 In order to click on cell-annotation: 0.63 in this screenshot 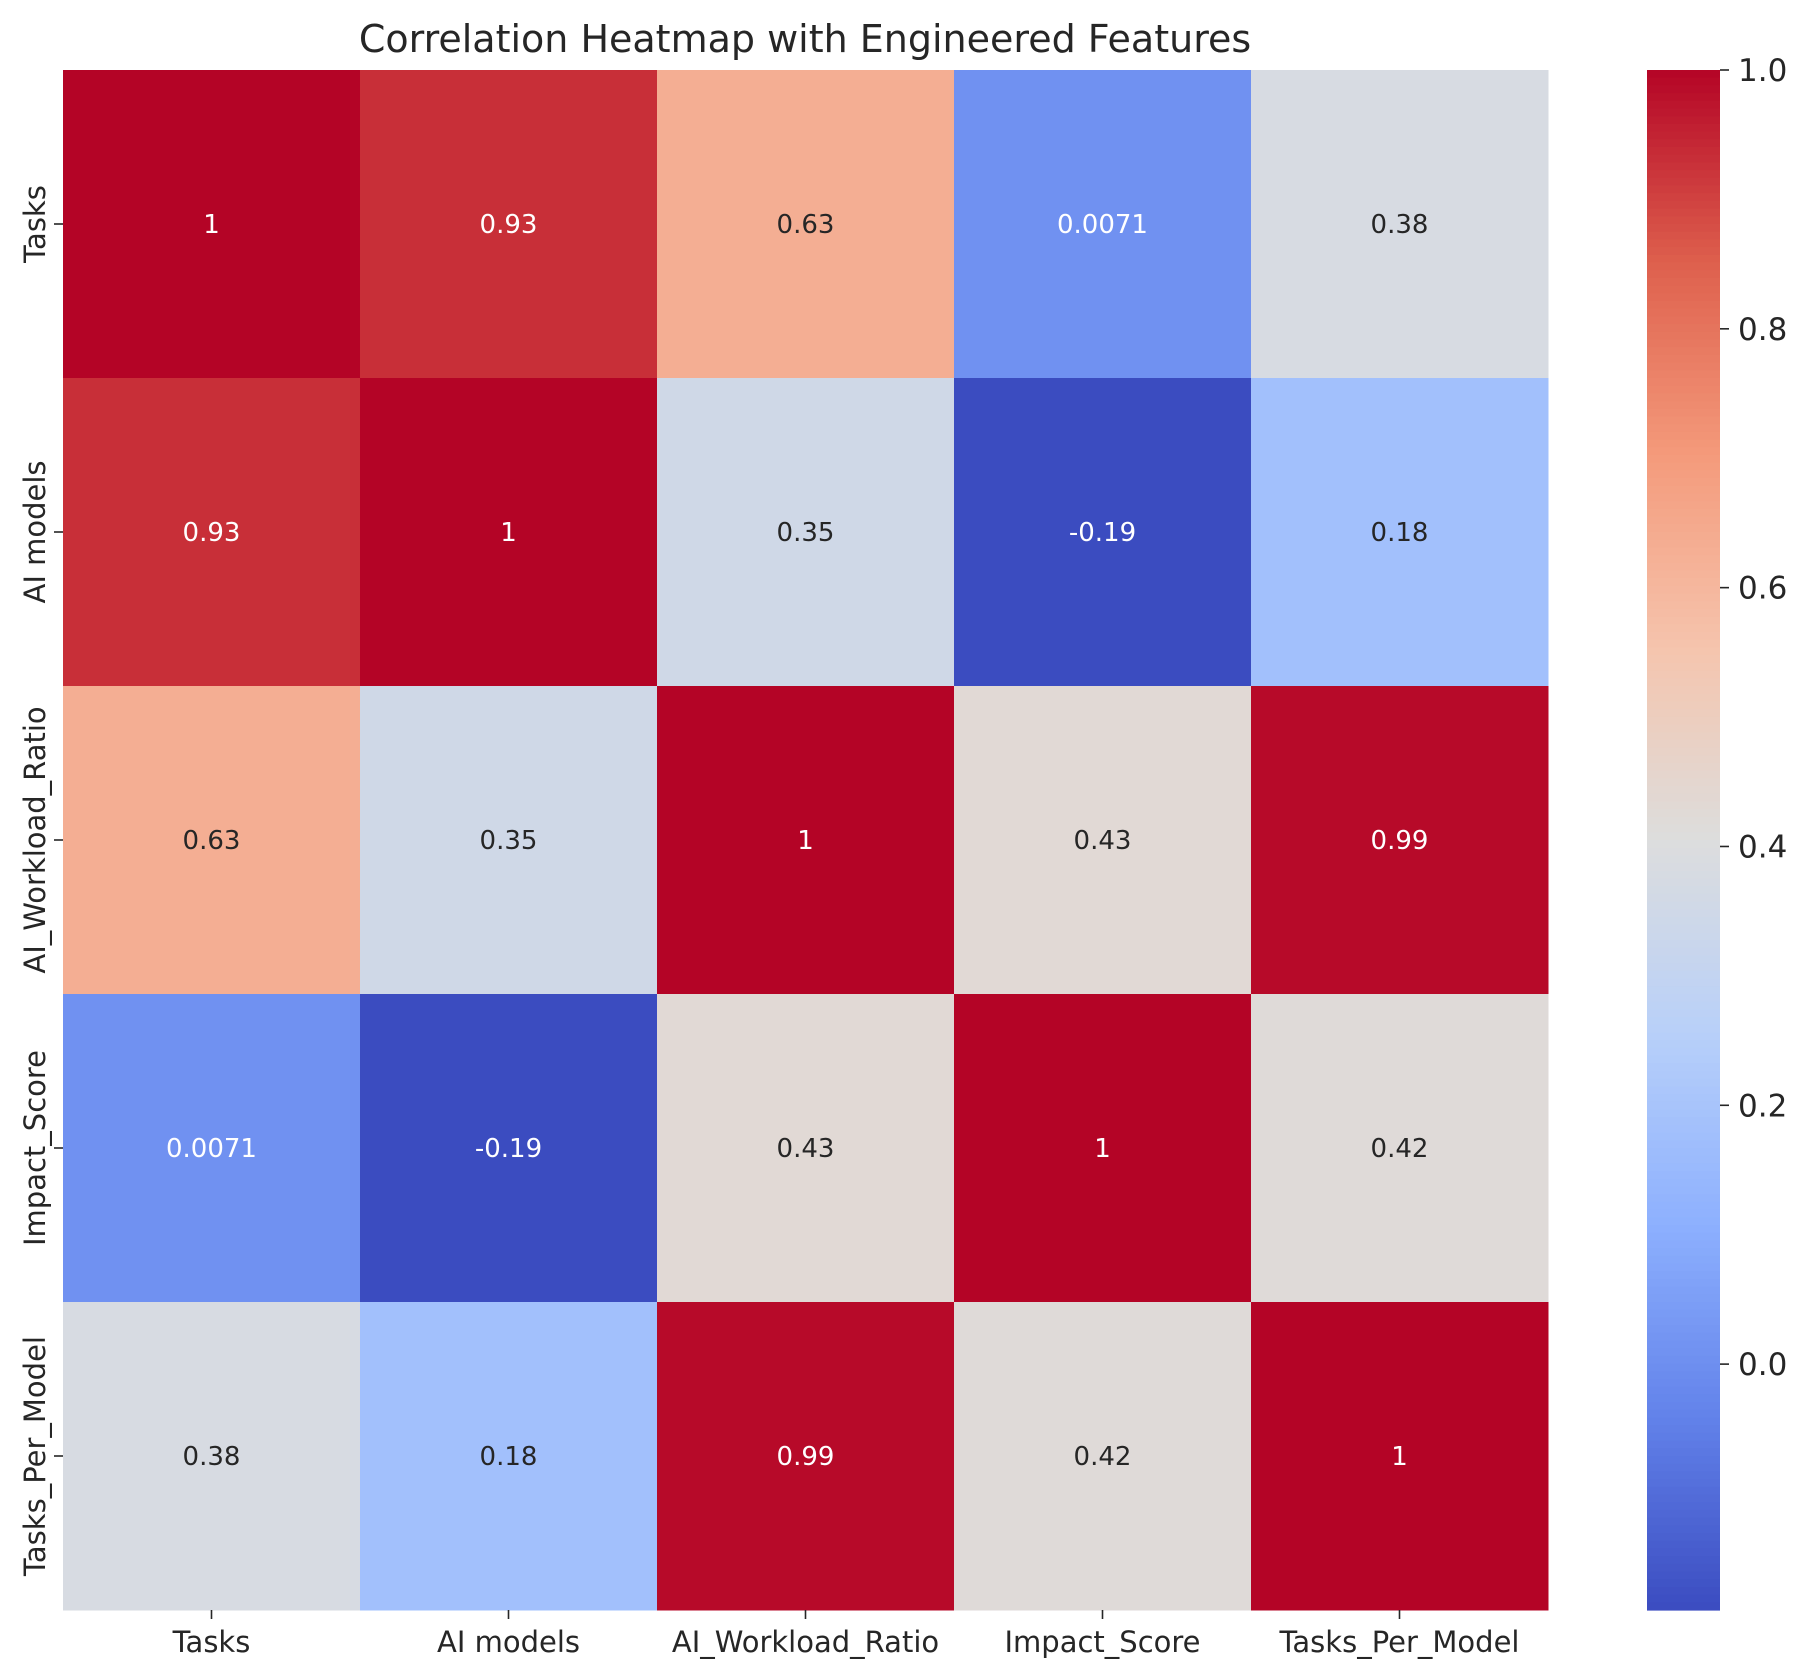, I will do `click(806, 225)`.